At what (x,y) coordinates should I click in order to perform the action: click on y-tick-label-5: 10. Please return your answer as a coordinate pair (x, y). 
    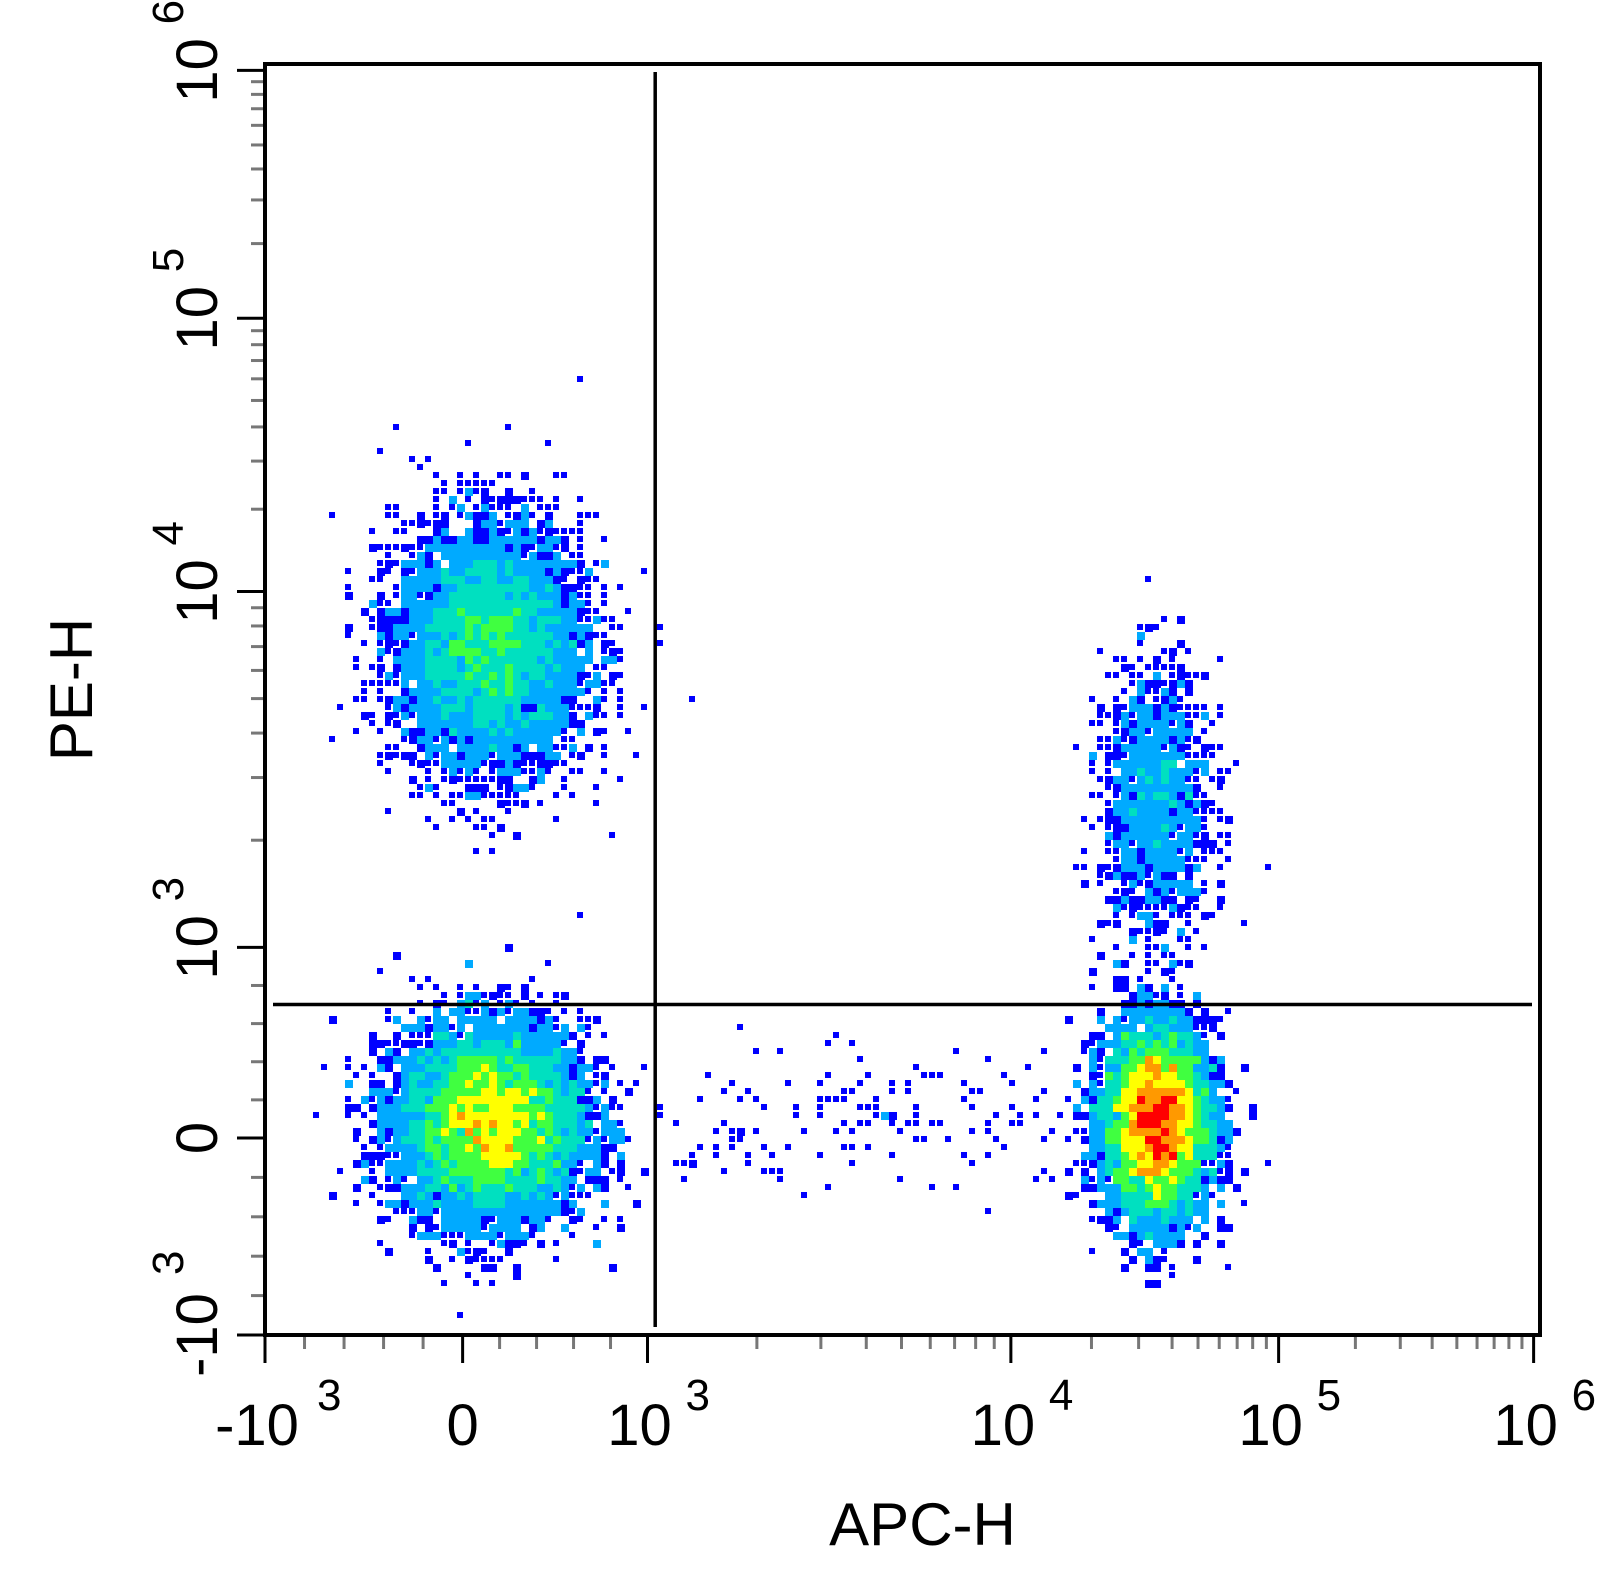
    Looking at the image, I should click on (197, 70).